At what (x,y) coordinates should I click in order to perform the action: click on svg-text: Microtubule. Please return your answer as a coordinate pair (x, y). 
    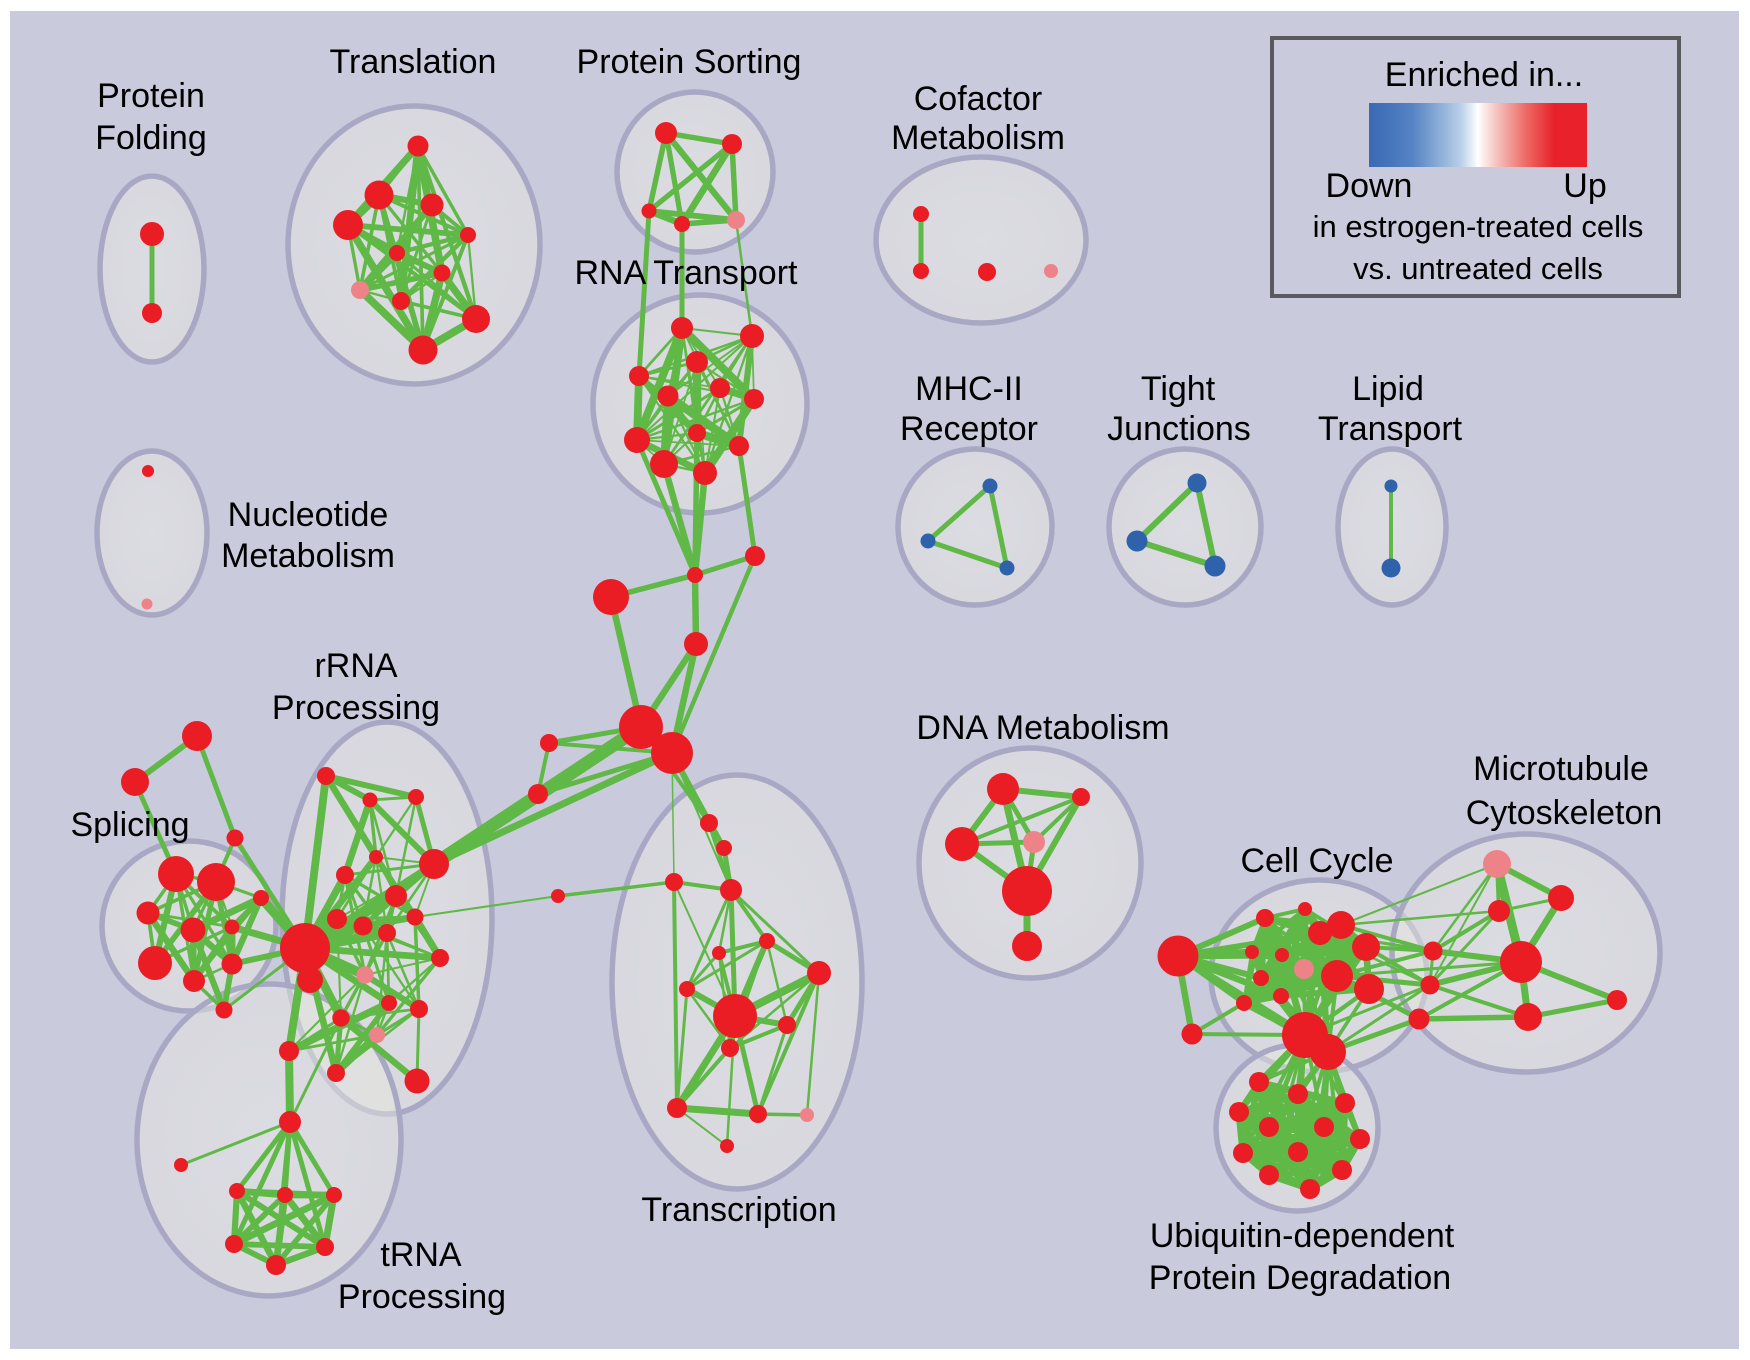
    Looking at the image, I should click on (1561, 769).